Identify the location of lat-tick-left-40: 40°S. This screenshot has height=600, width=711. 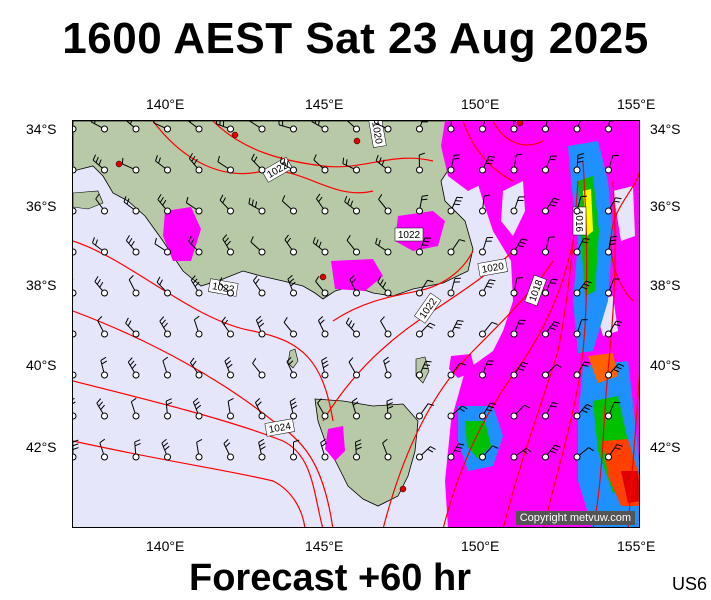
(41, 365).